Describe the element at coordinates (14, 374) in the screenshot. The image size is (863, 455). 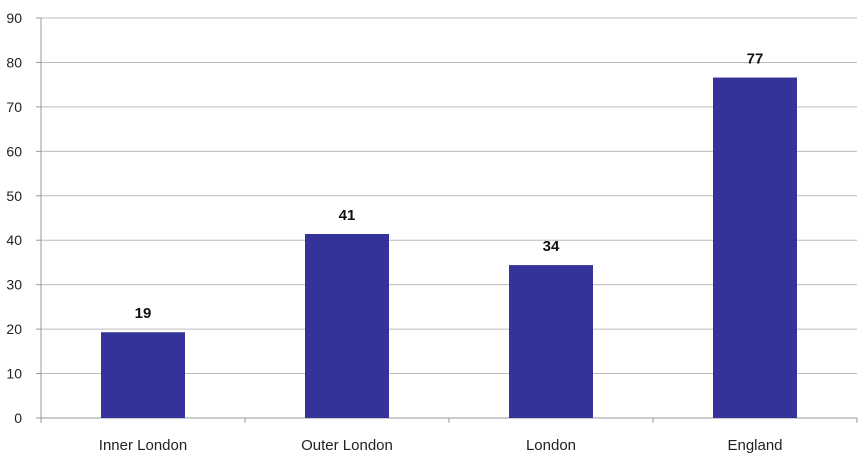
I see `y-tick-label: 10` at that location.